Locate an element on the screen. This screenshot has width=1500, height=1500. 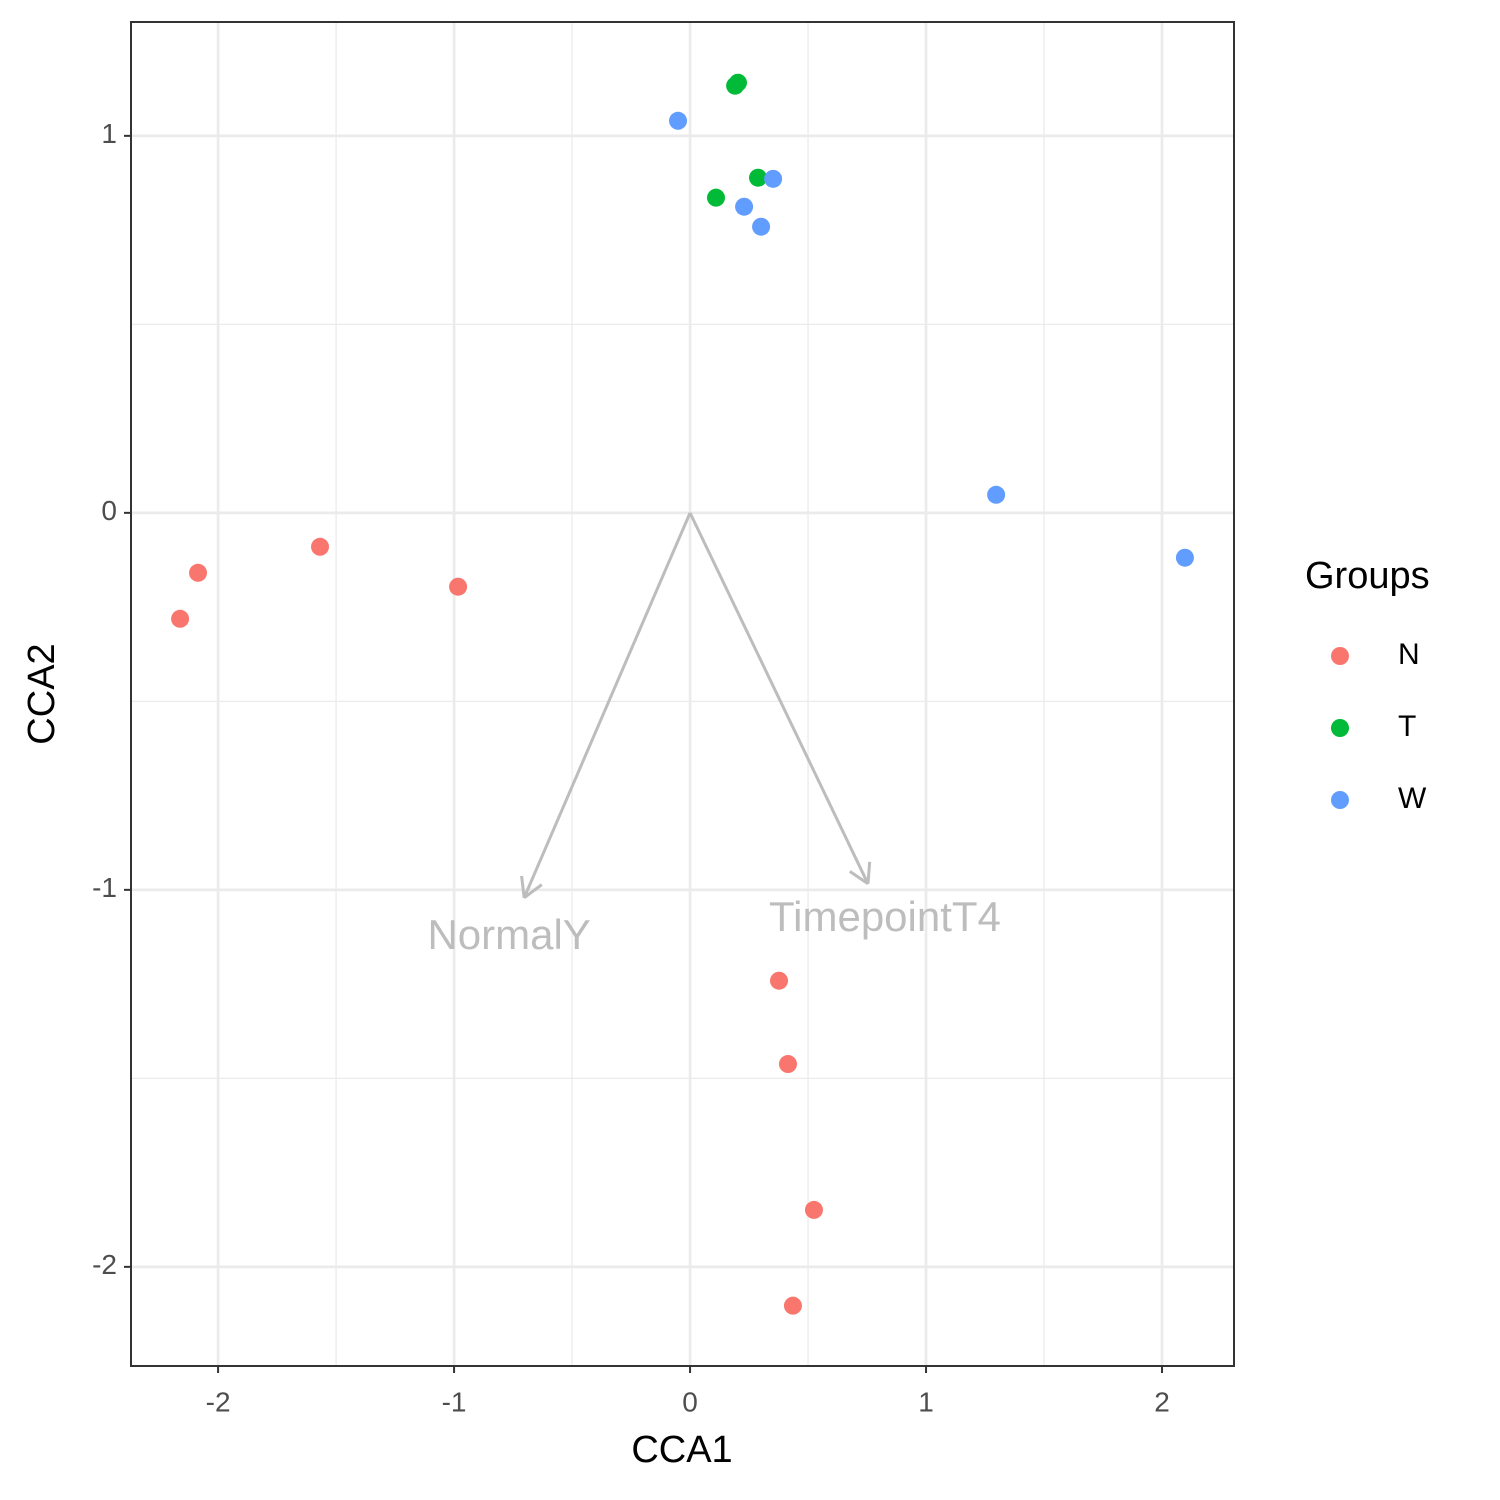
legend-label: W is located at coordinates (1412, 798).